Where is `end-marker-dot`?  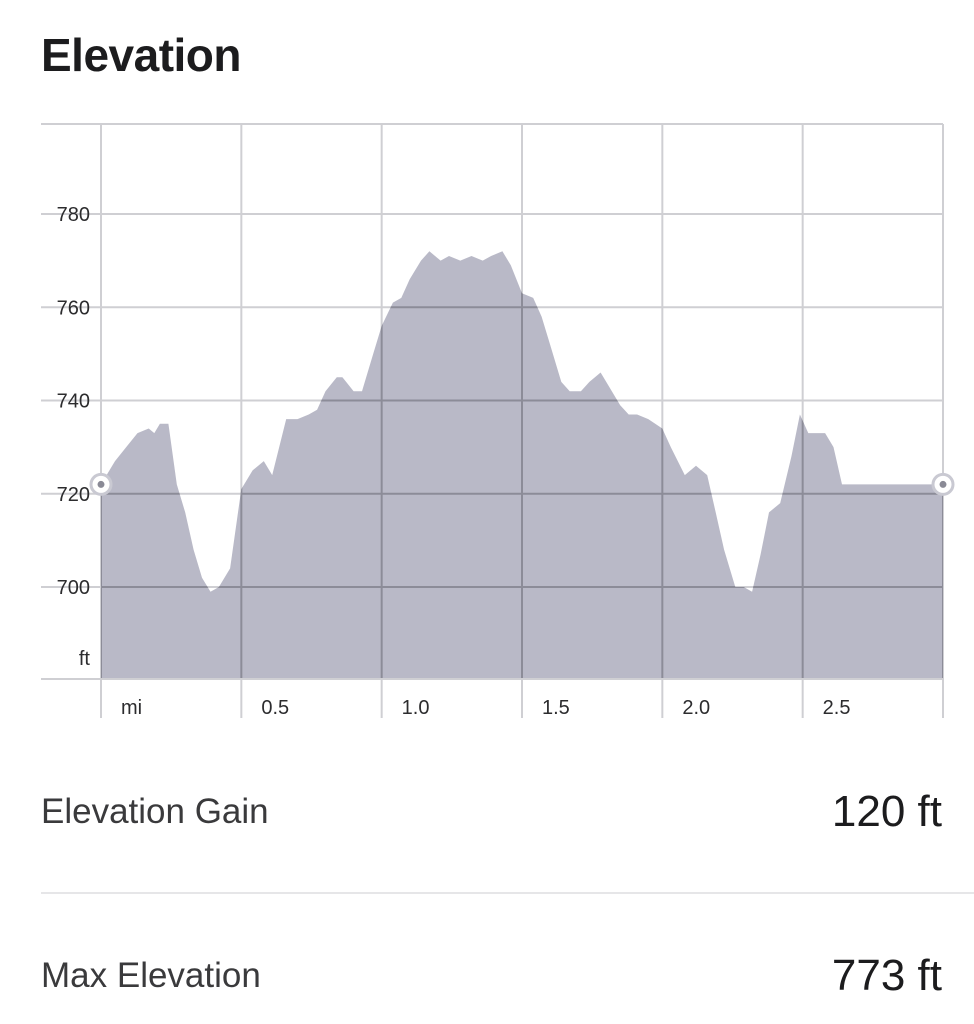 end-marker-dot is located at coordinates (943, 484).